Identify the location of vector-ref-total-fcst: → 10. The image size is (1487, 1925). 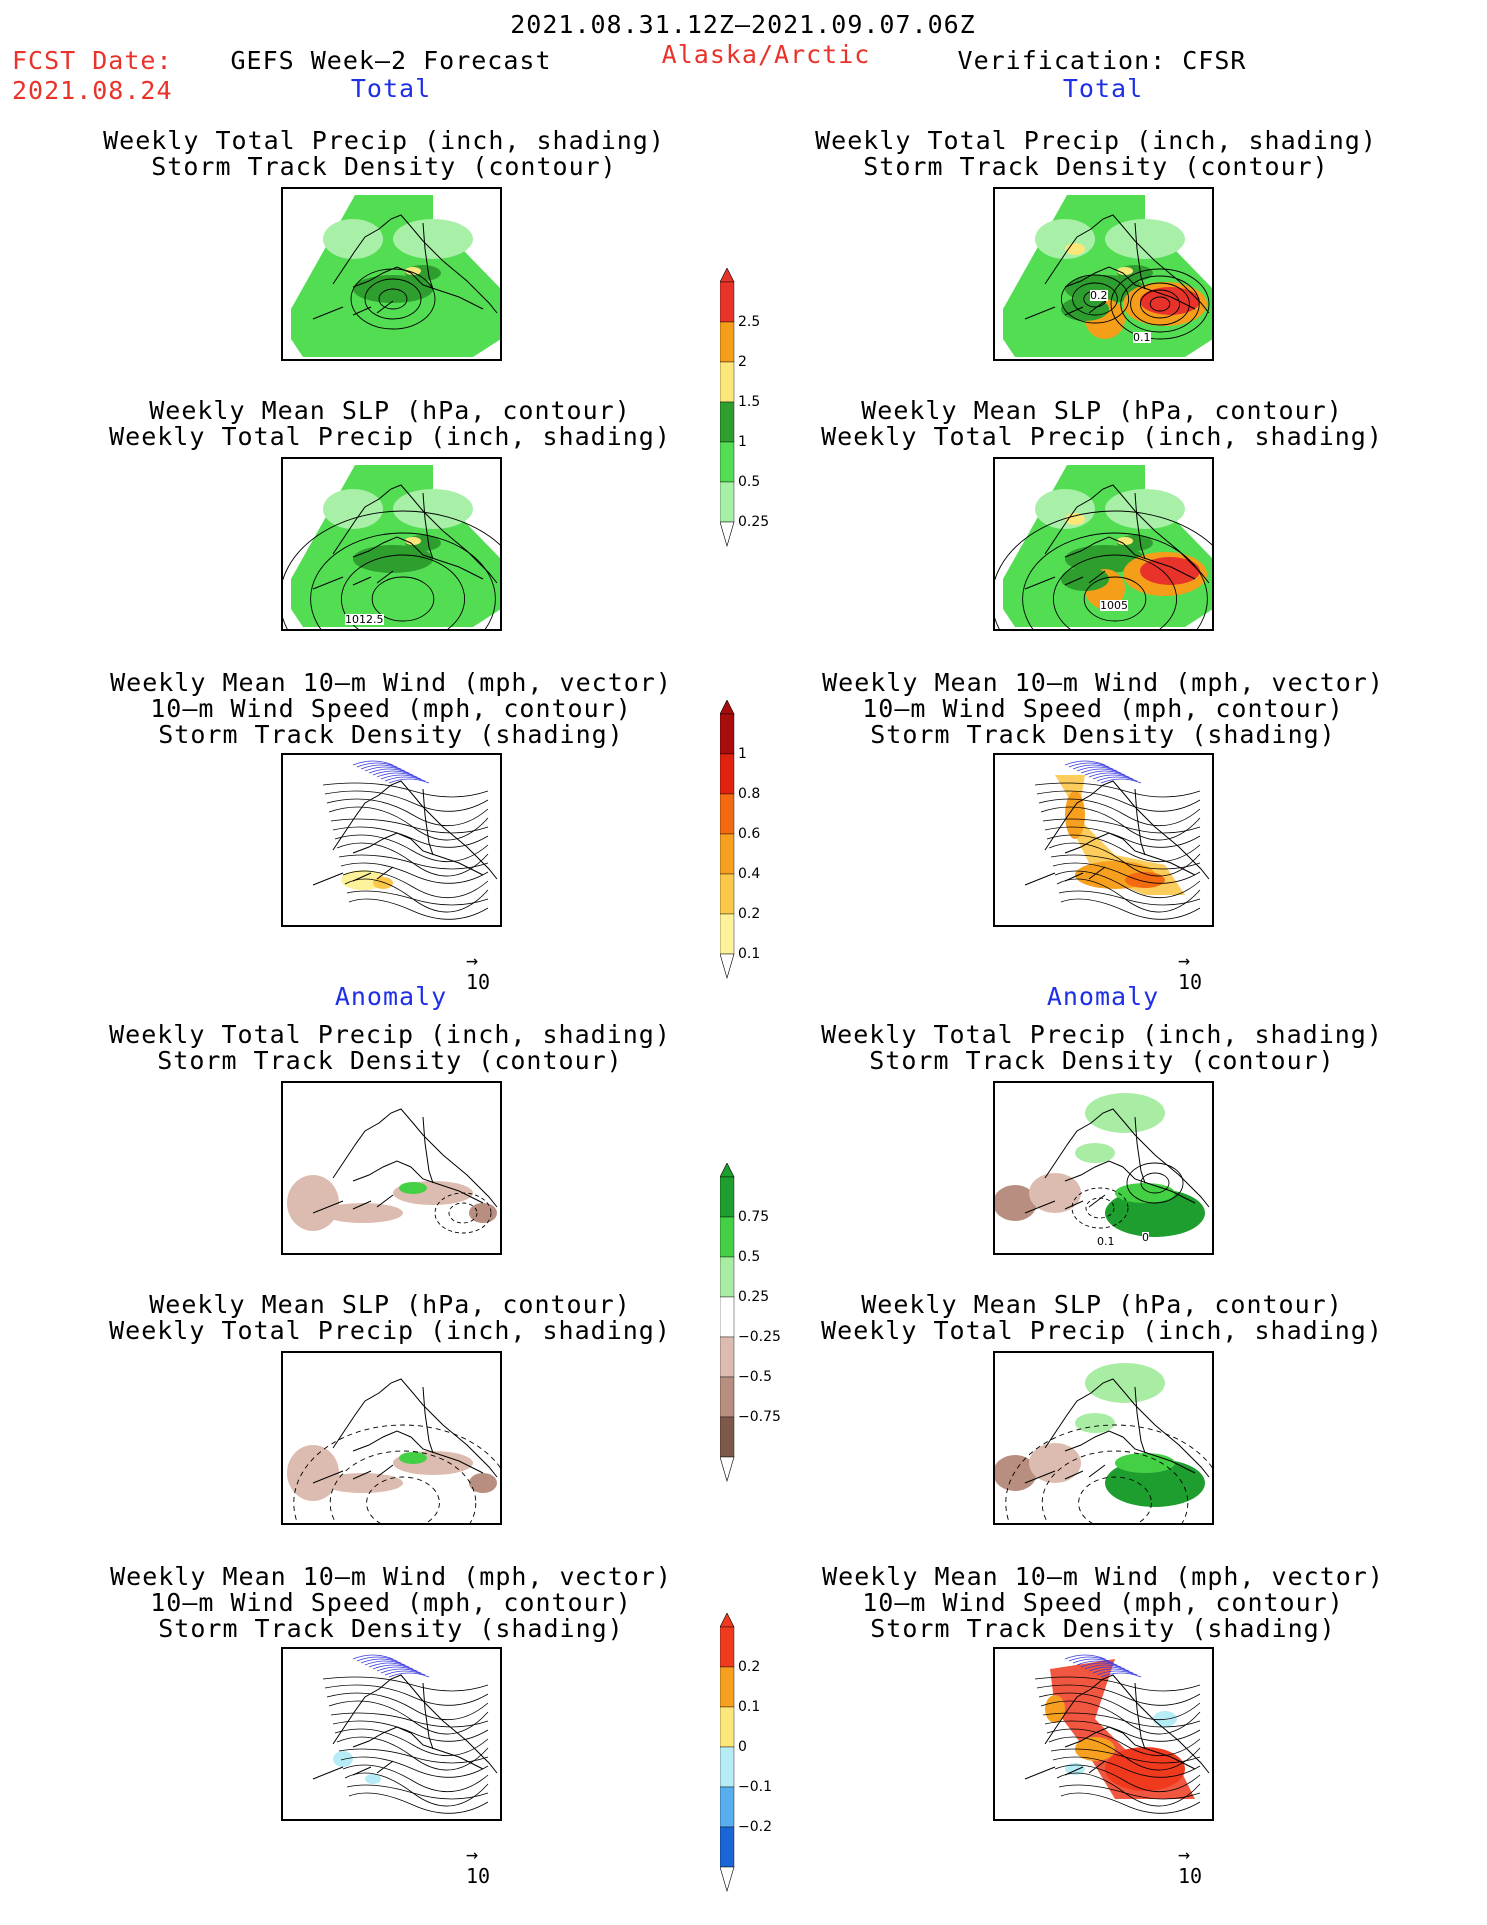
(478, 971).